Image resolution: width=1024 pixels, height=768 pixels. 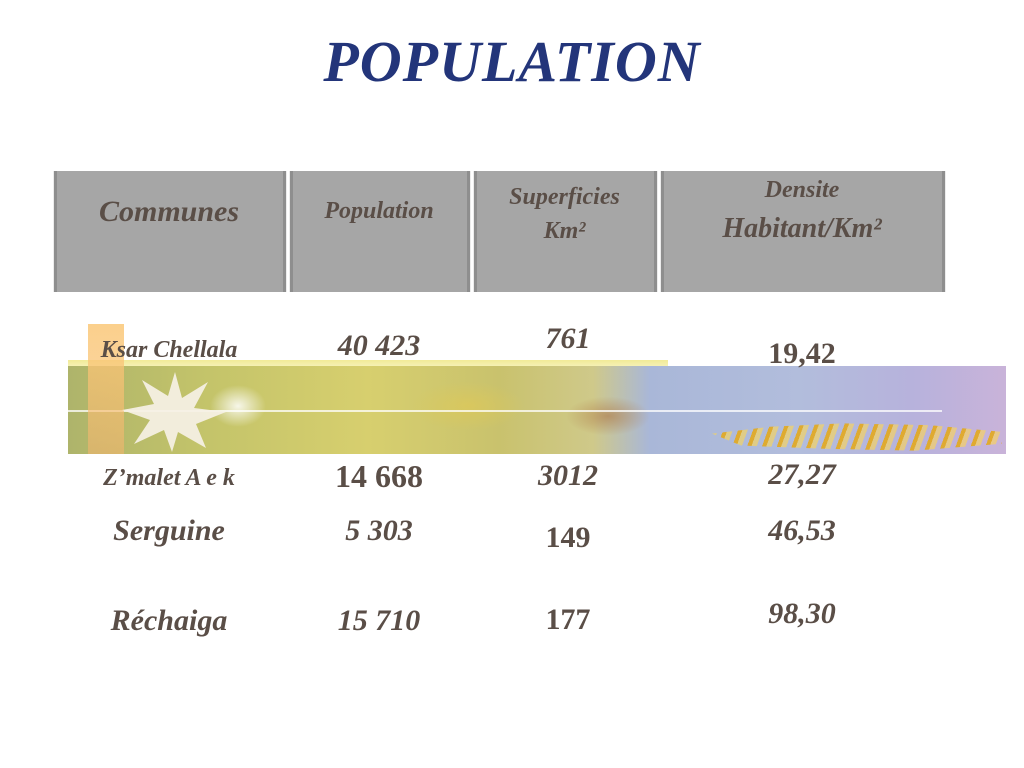 I want to click on banner-orange-block, so click(x=106, y=389).